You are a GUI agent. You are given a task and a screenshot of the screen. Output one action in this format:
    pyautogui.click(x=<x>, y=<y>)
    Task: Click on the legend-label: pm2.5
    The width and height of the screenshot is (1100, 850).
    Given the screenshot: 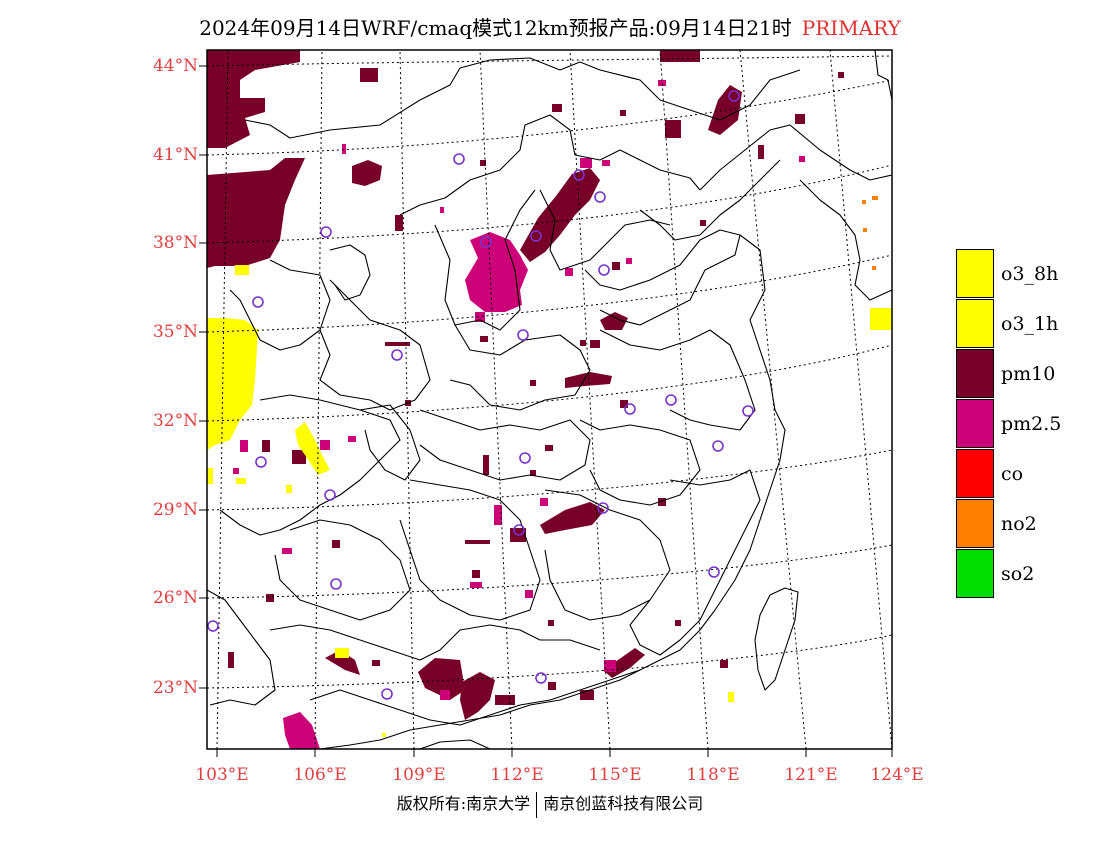 What is the action you would take?
    pyautogui.click(x=1031, y=424)
    